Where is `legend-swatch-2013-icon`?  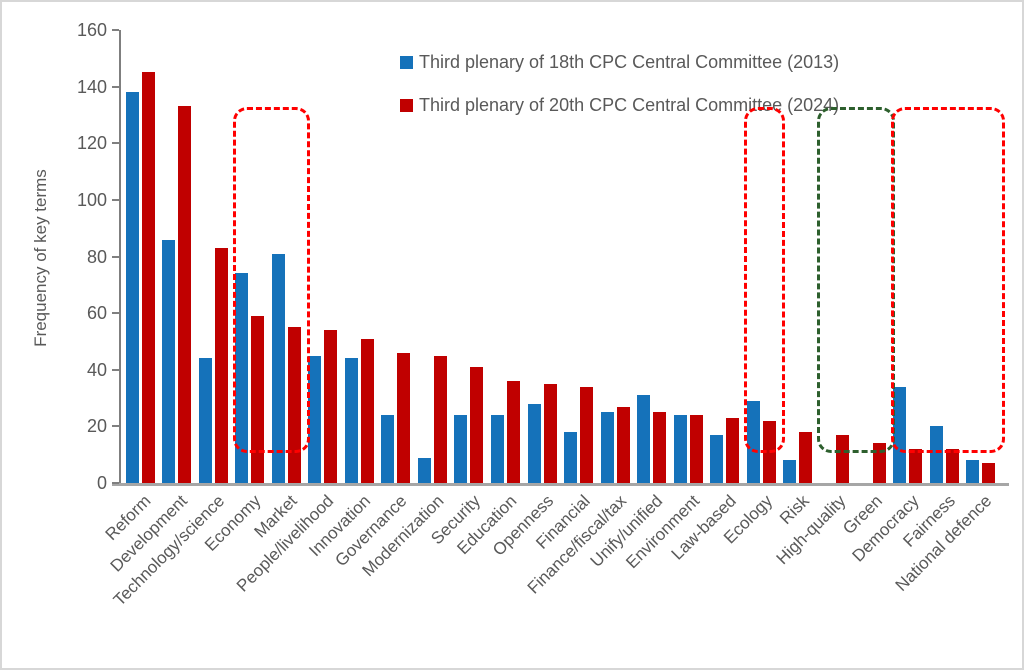
legend-swatch-2013-icon is located at coordinates (406, 62).